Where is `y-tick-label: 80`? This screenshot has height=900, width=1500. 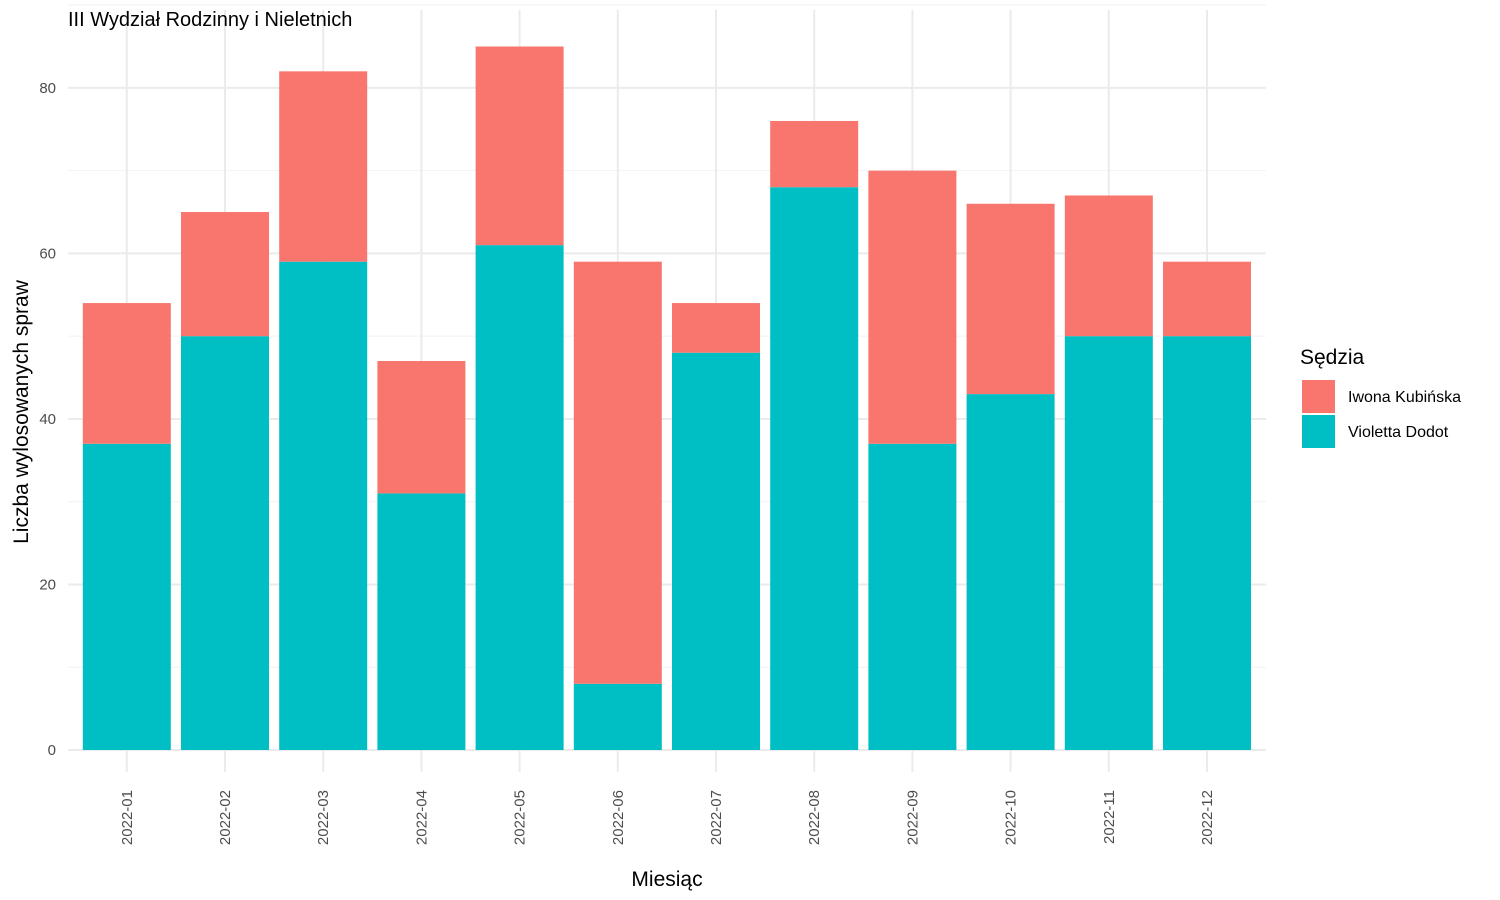
y-tick-label: 80 is located at coordinates (47, 88).